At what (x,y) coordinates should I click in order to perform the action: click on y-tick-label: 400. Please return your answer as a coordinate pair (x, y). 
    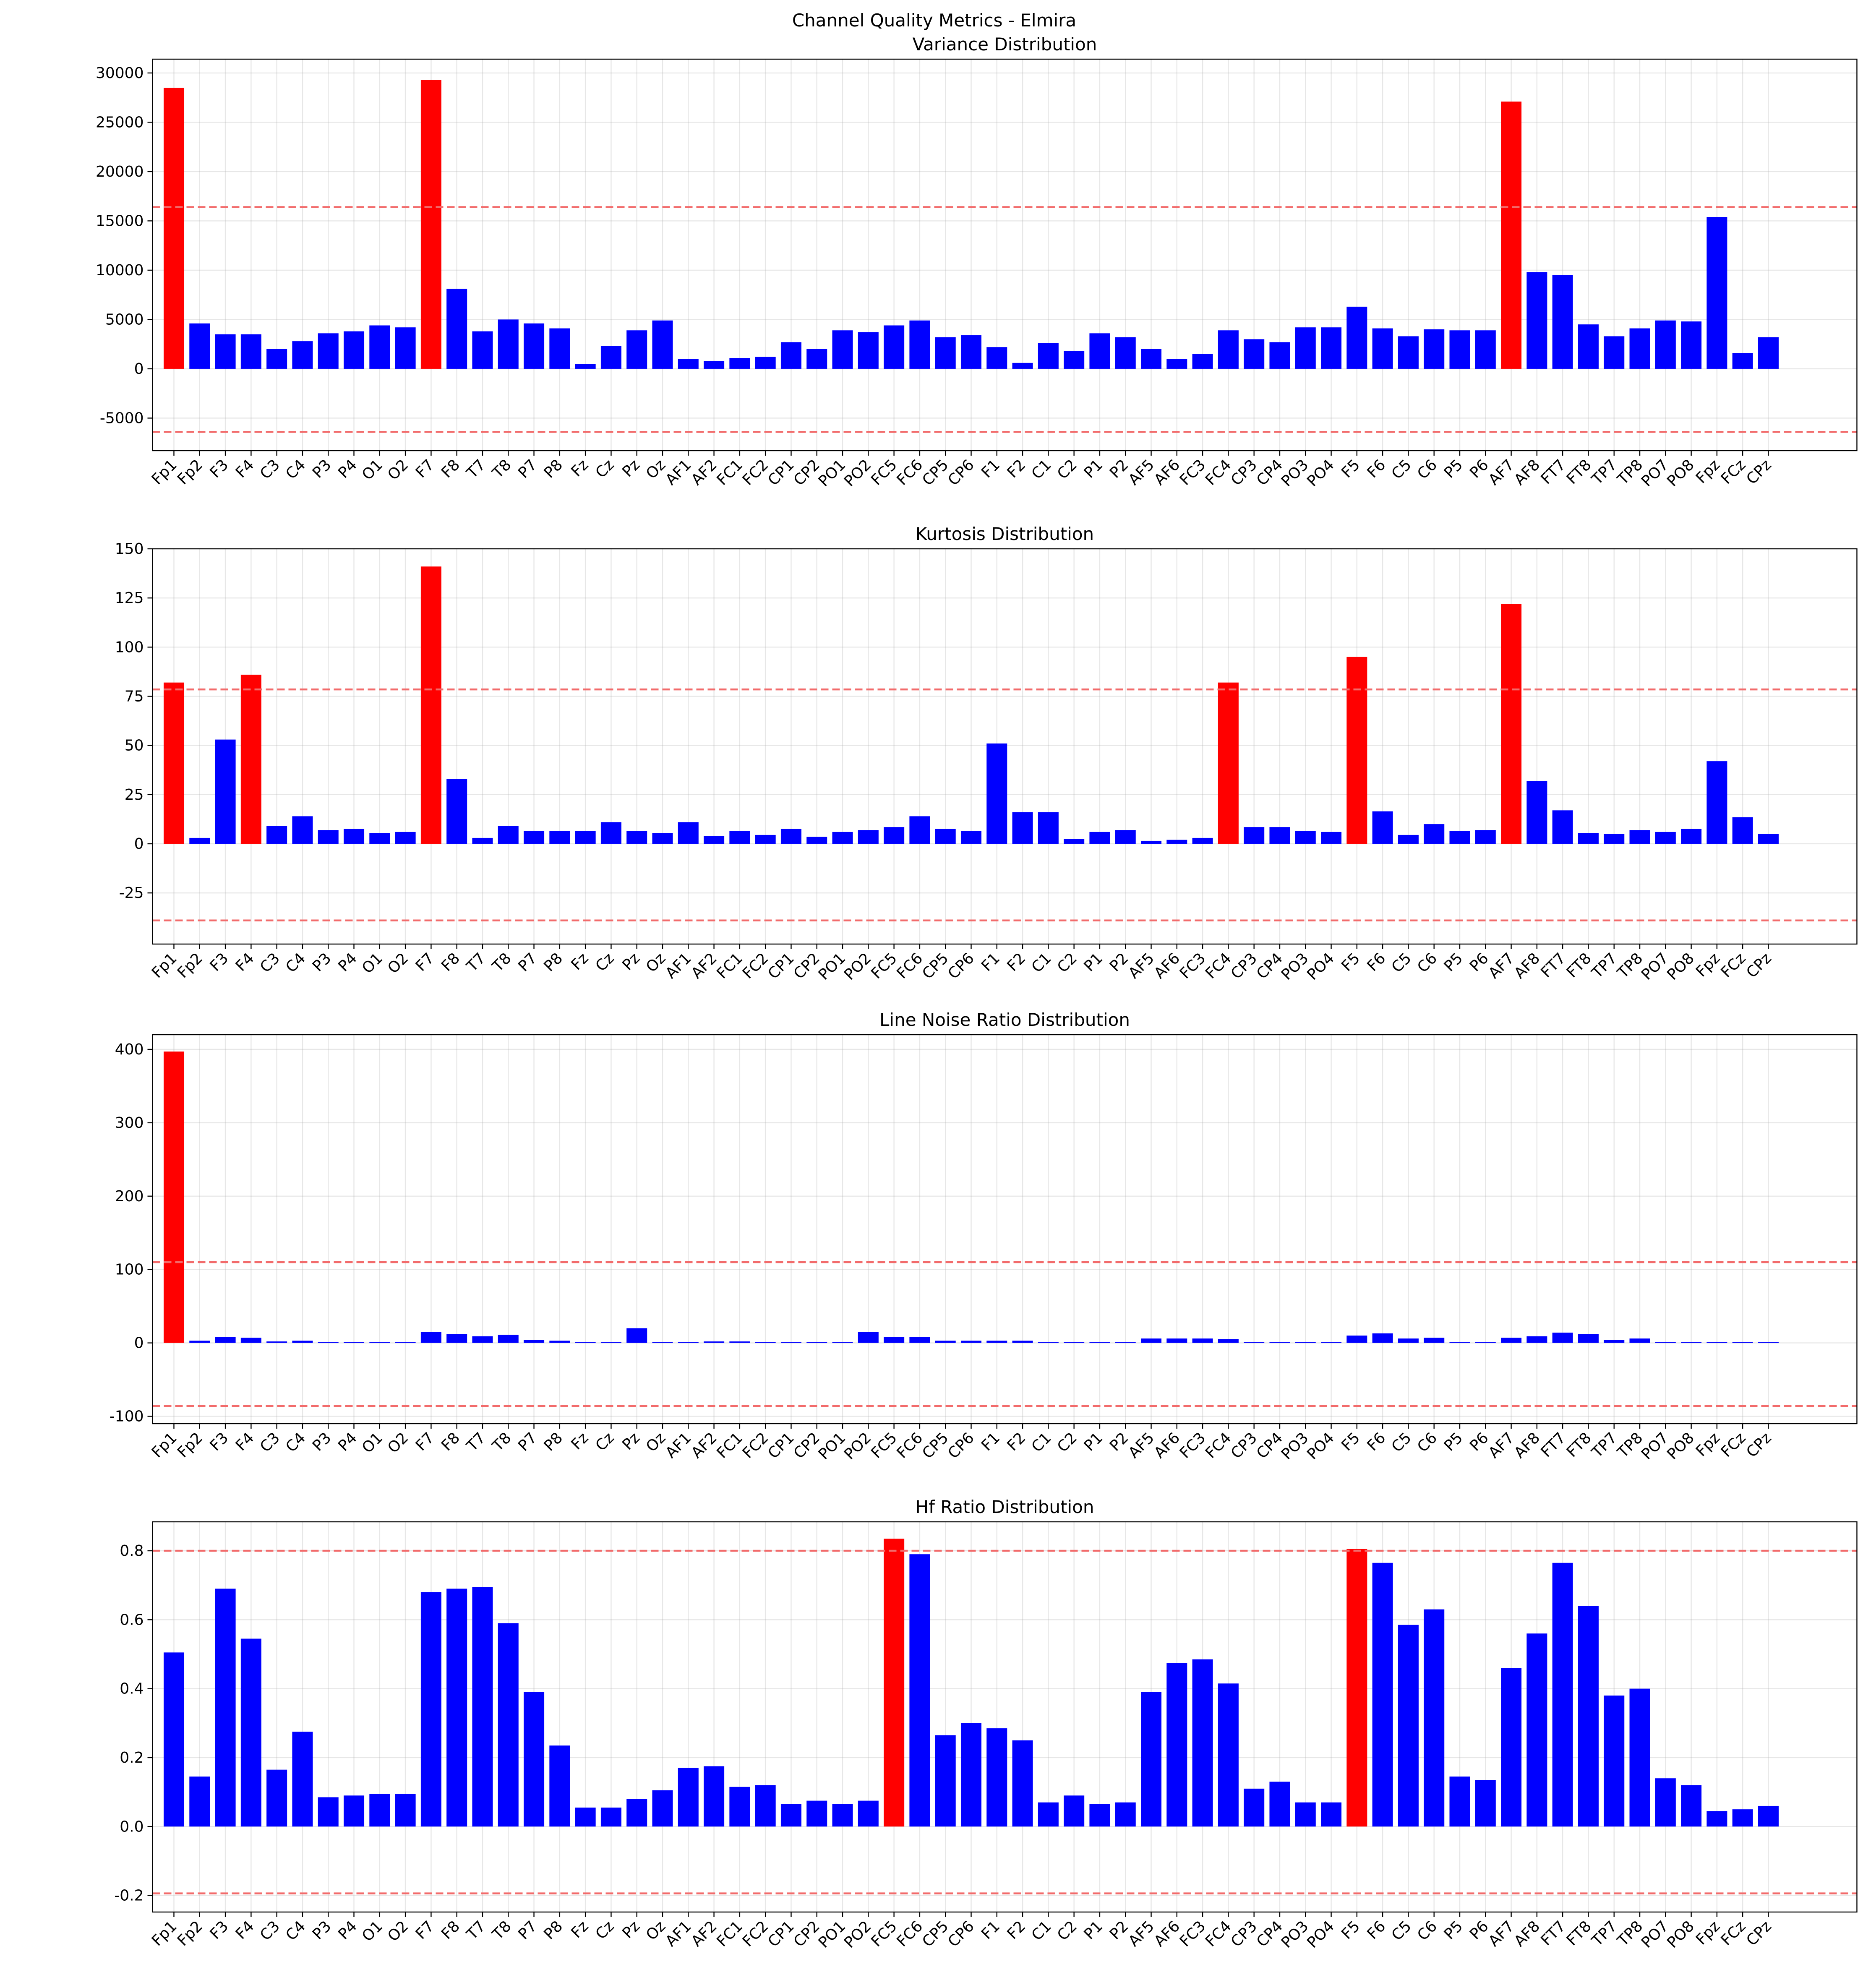
    Looking at the image, I should click on (130, 1049).